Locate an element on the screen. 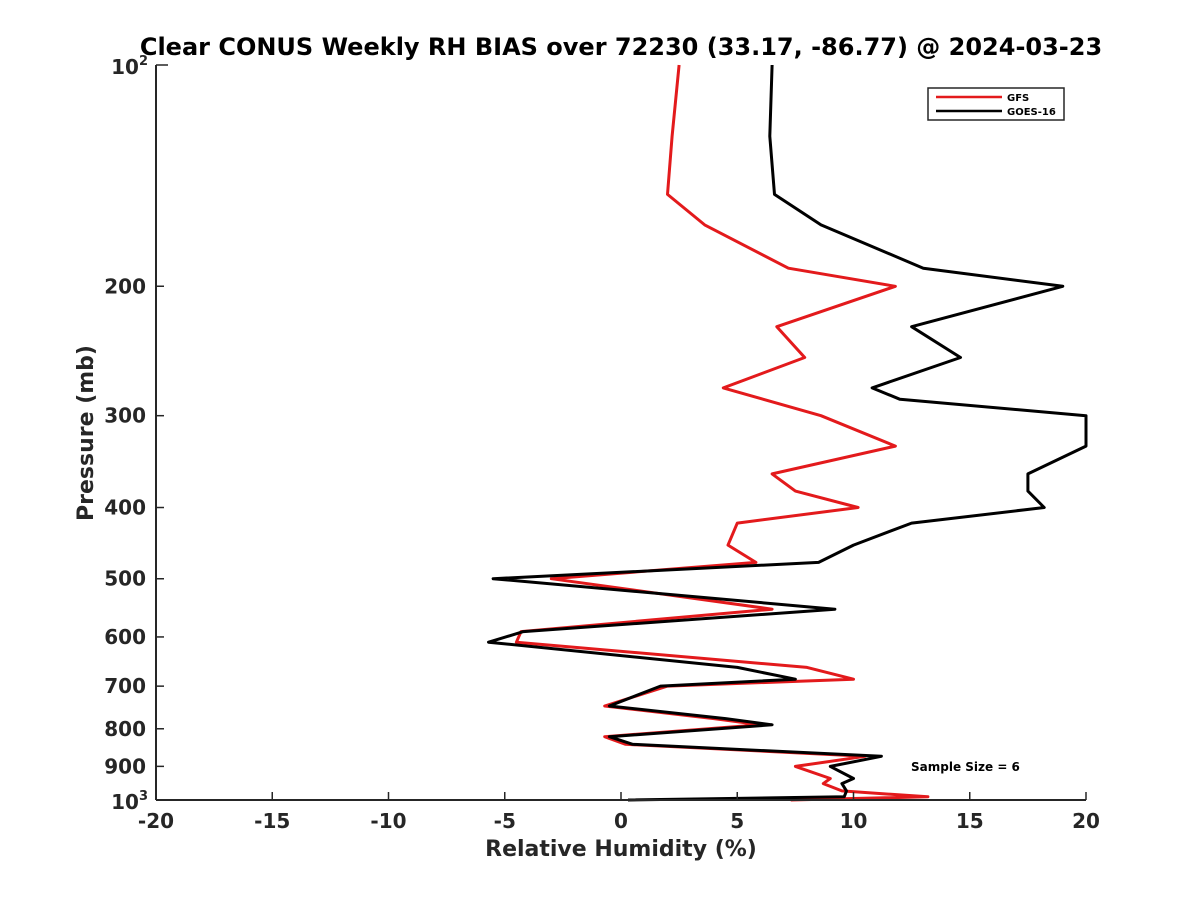  legend-box is located at coordinates (996, 104).